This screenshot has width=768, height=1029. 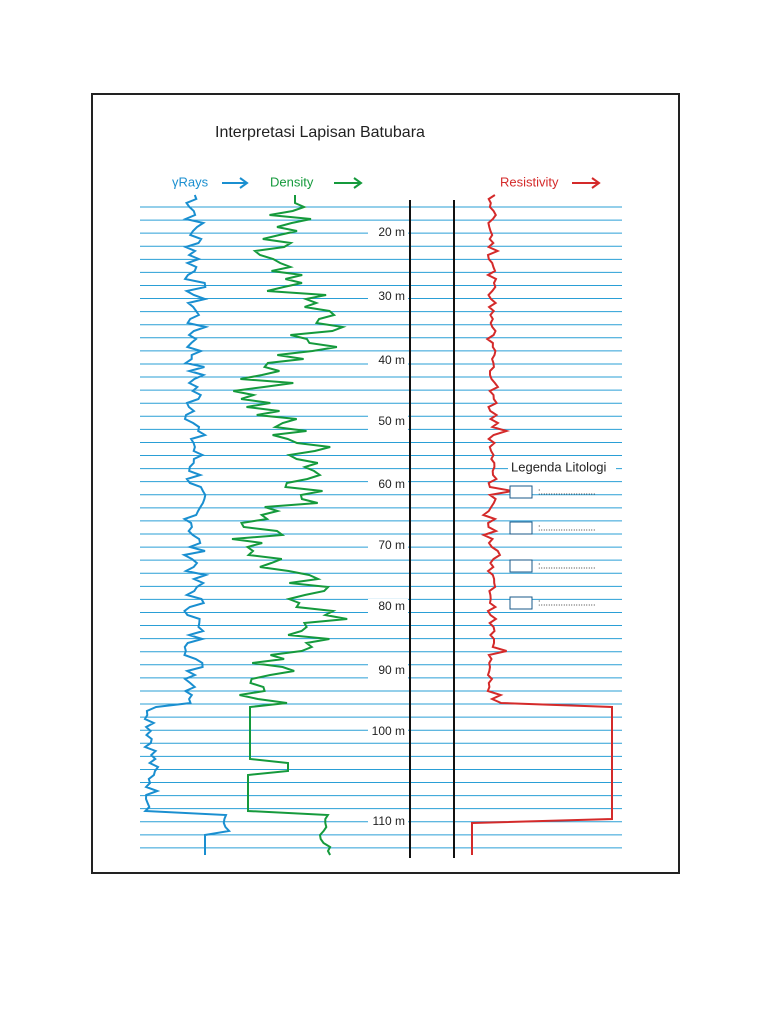 I want to click on depth-label: 100 m, so click(x=388, y=731).